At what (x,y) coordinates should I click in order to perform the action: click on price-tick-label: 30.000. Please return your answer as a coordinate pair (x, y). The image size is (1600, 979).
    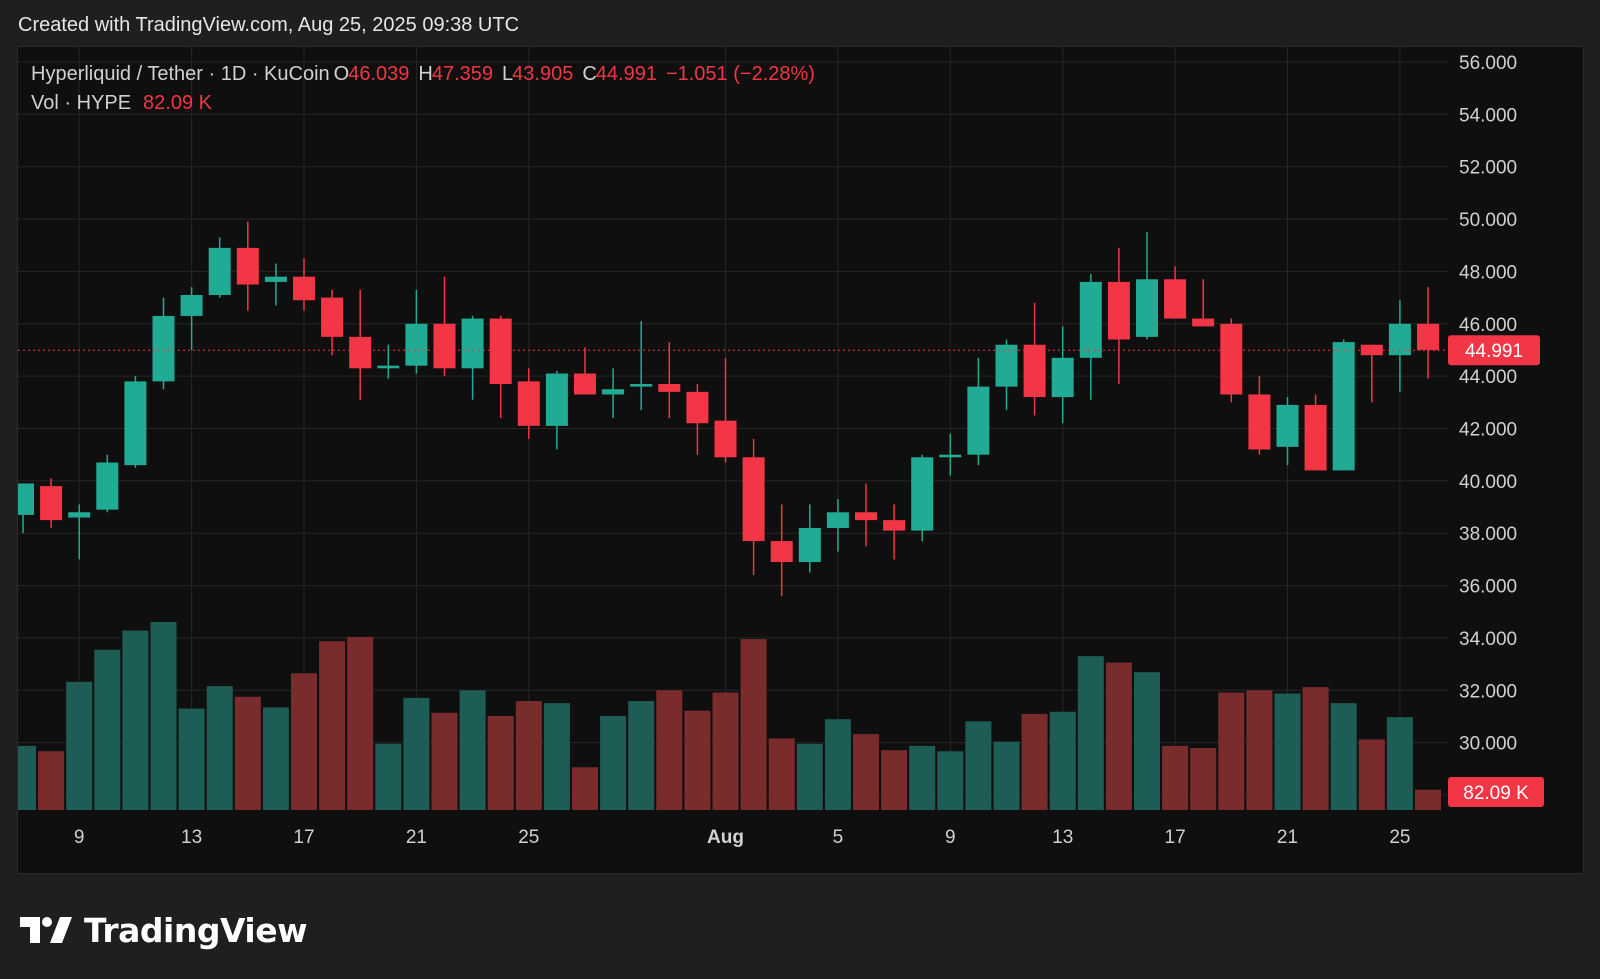
    Looking at the image, I should click on (1488, 744).